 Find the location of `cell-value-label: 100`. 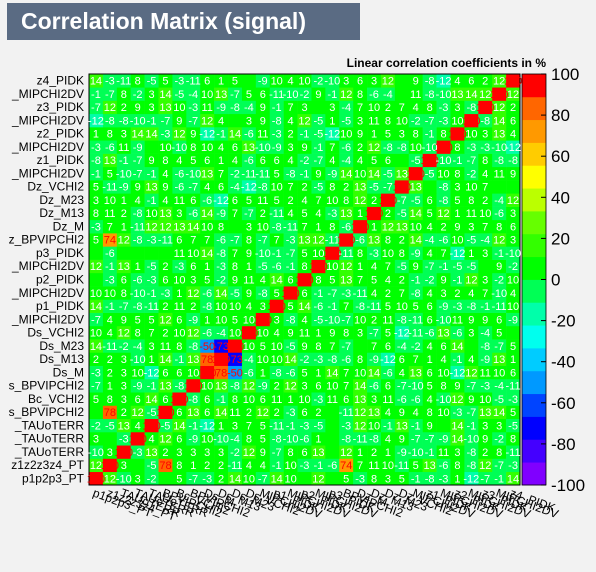

cell-value-label: 100 is located at coordinates (263, 320).